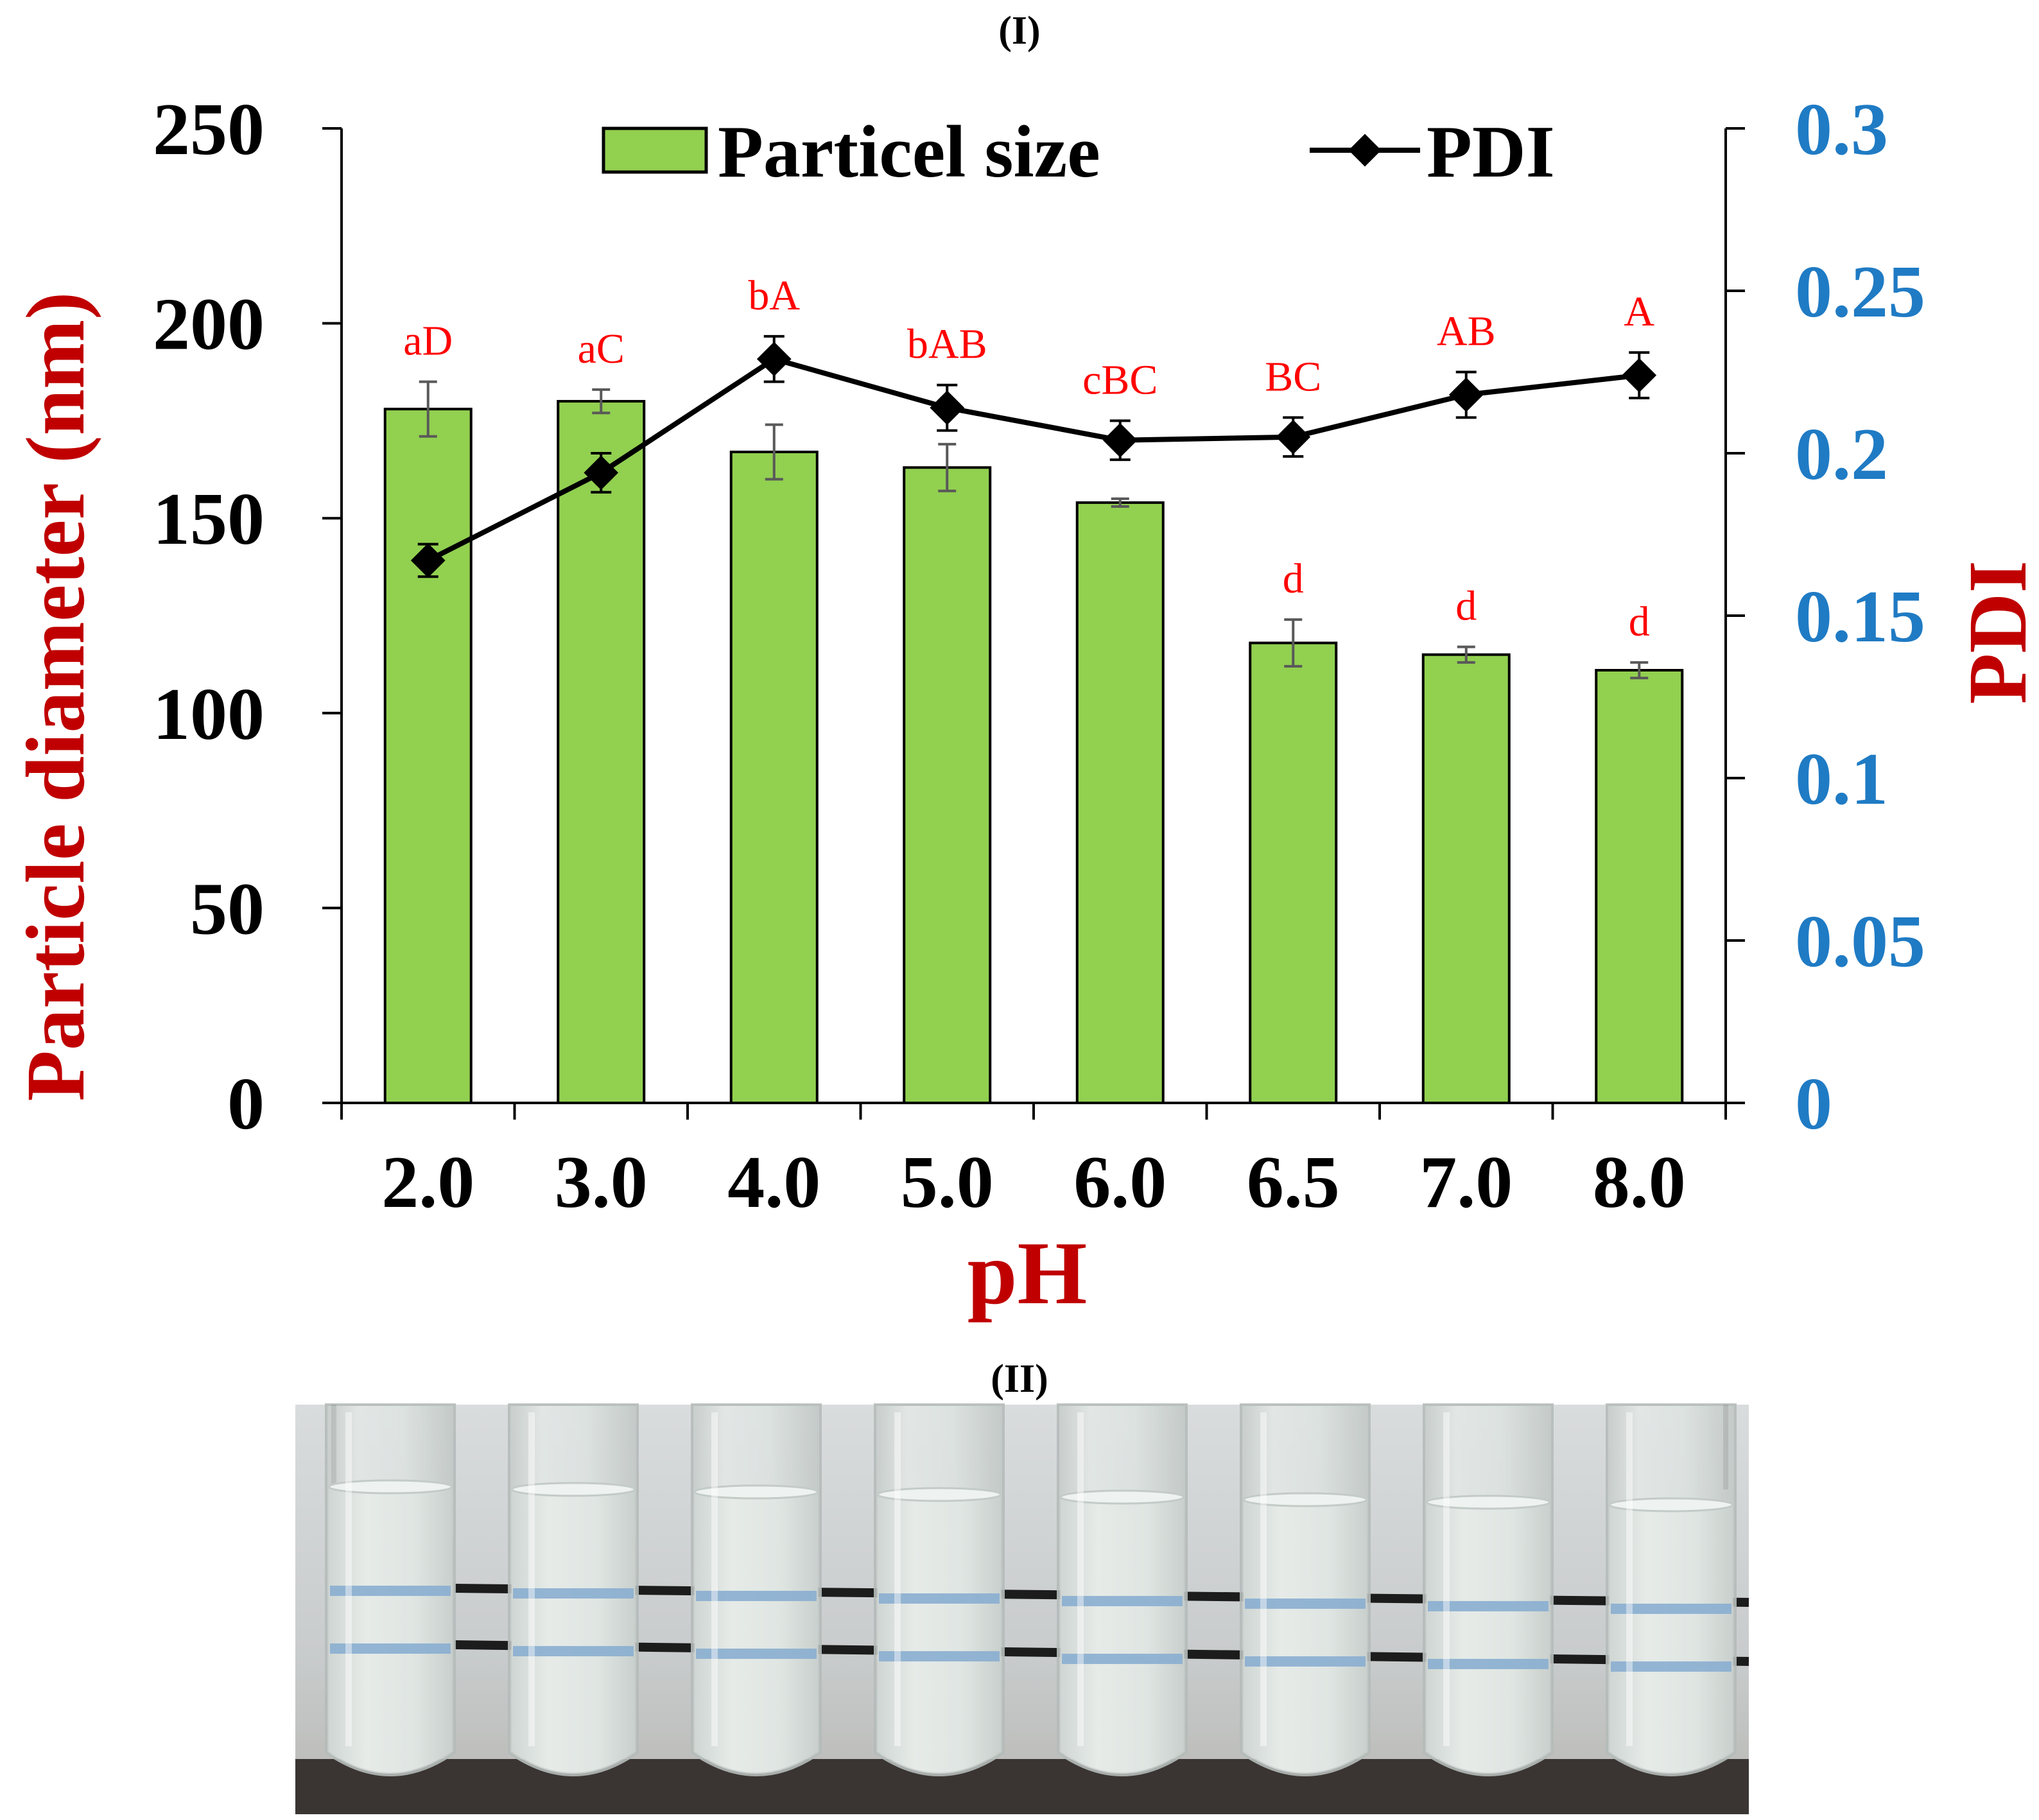 The height and width of the screenshot is (1820, 2039). Describe the element at coordinates (1491, 152) in the screenshot. I see `legend-line-label: PDI` at that location.